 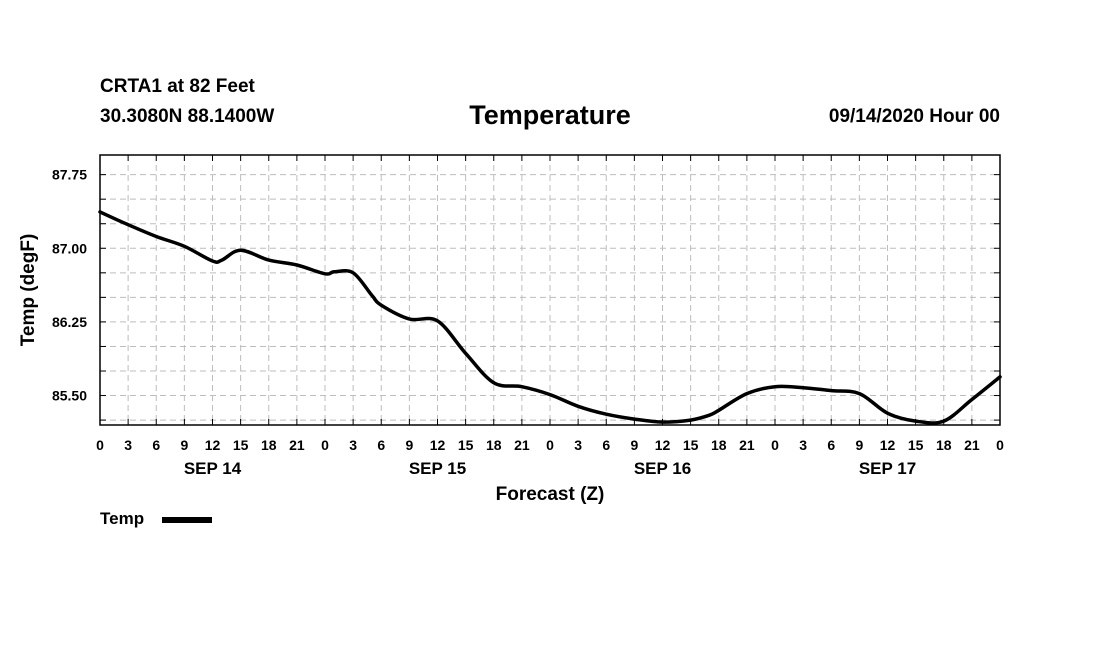 What do you see at coordinates (122, 518) in the screenshot?
I see `legend-label: Temp` at bounding box center [122, 518].